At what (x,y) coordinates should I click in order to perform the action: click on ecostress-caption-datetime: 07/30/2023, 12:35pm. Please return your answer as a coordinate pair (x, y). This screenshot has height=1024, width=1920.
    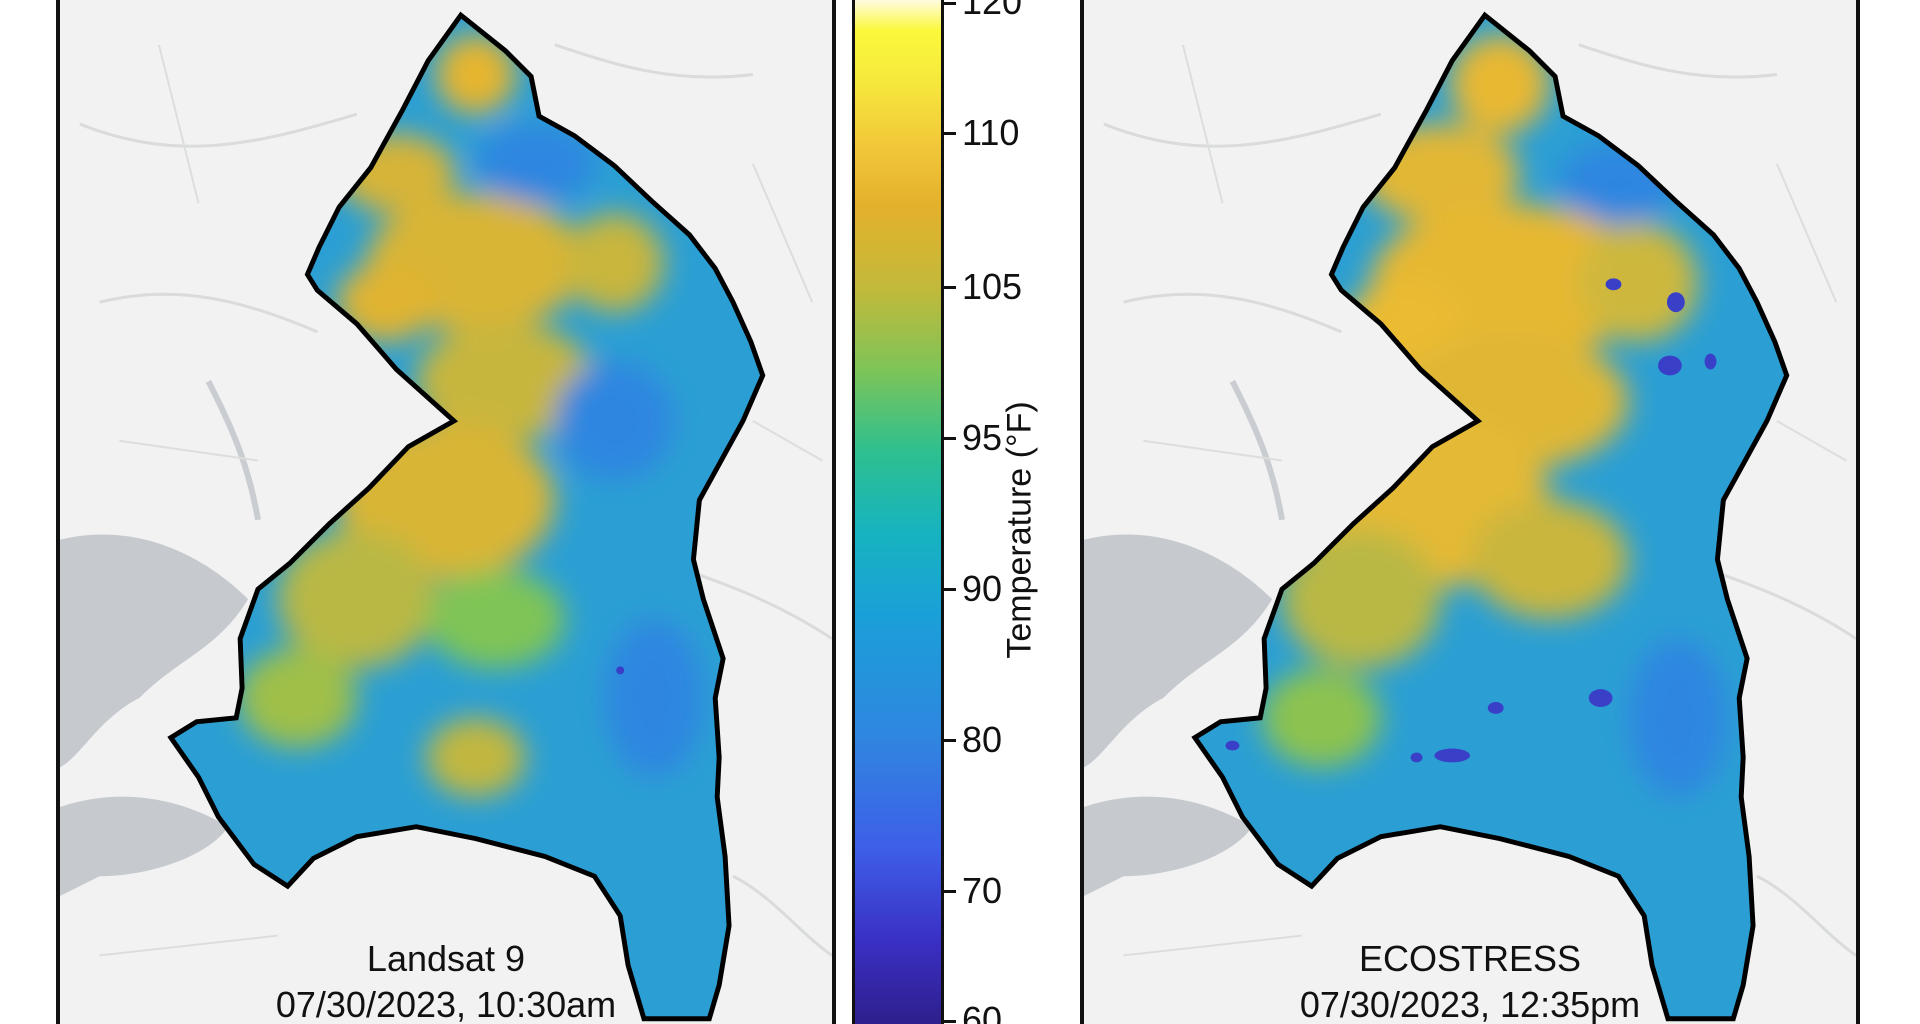
    Looking at the image, I should click on (1470, 1004).